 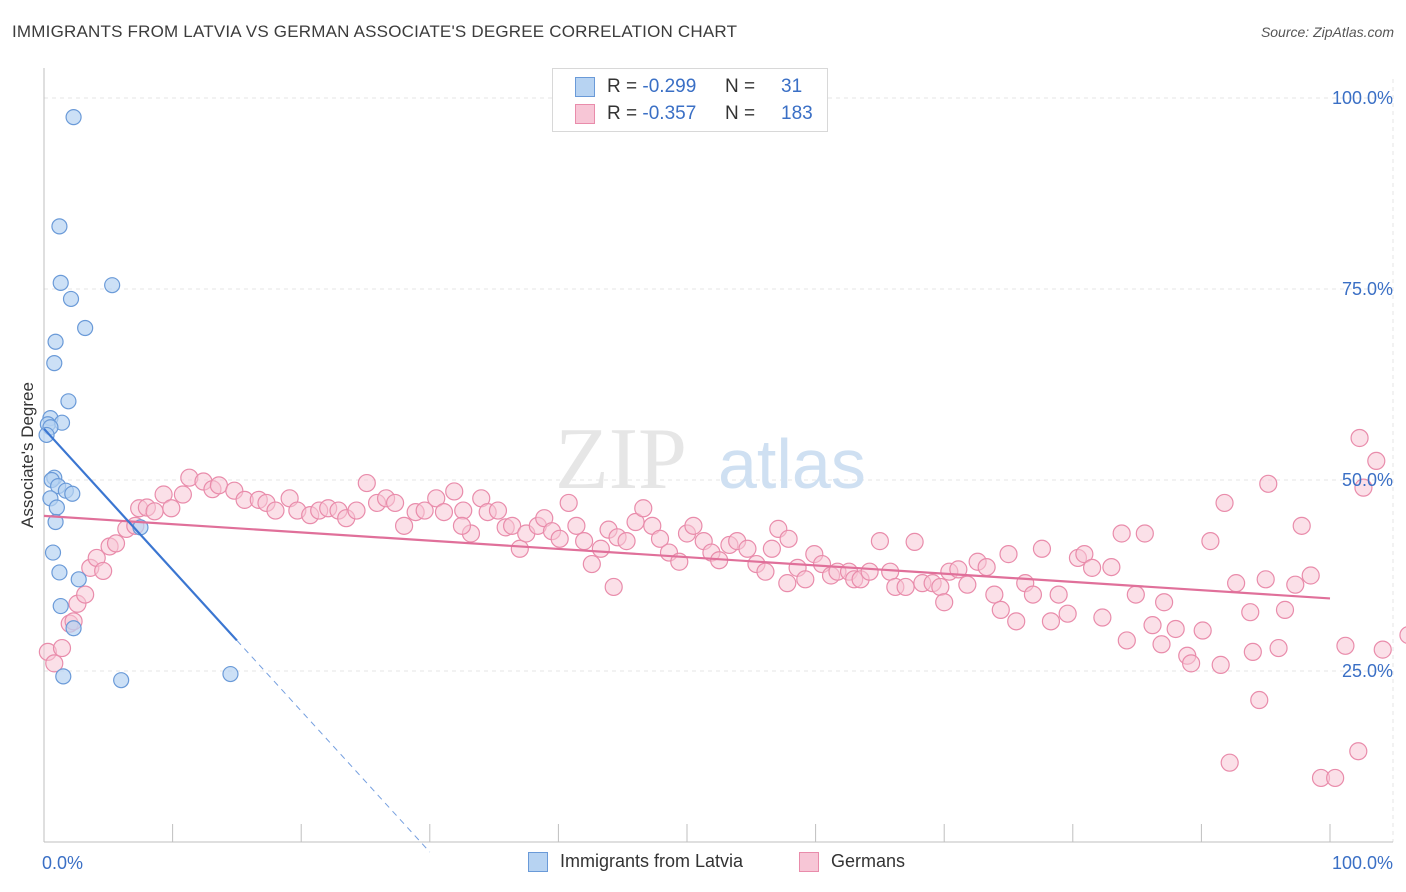 I want to click on legend-row-latvia: R = -0.299 N = 31, so click(x=688, y=87).